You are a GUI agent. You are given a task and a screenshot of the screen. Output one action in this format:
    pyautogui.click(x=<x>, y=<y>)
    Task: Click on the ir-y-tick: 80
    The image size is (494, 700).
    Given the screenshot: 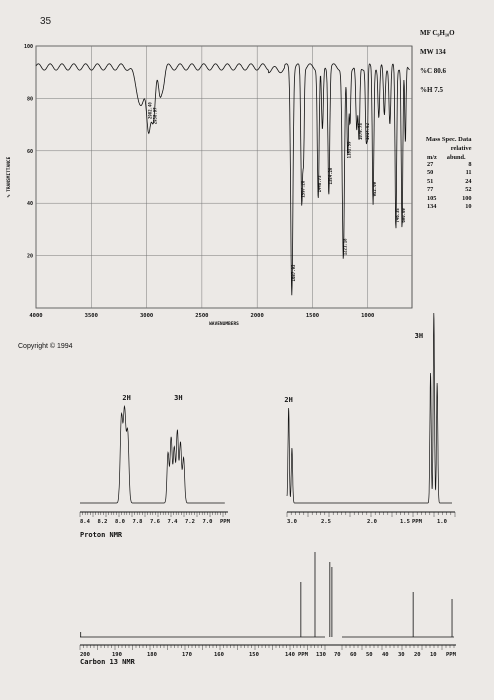 What is the action you would take?
    pyautogui.click(x=30, y=99)
    